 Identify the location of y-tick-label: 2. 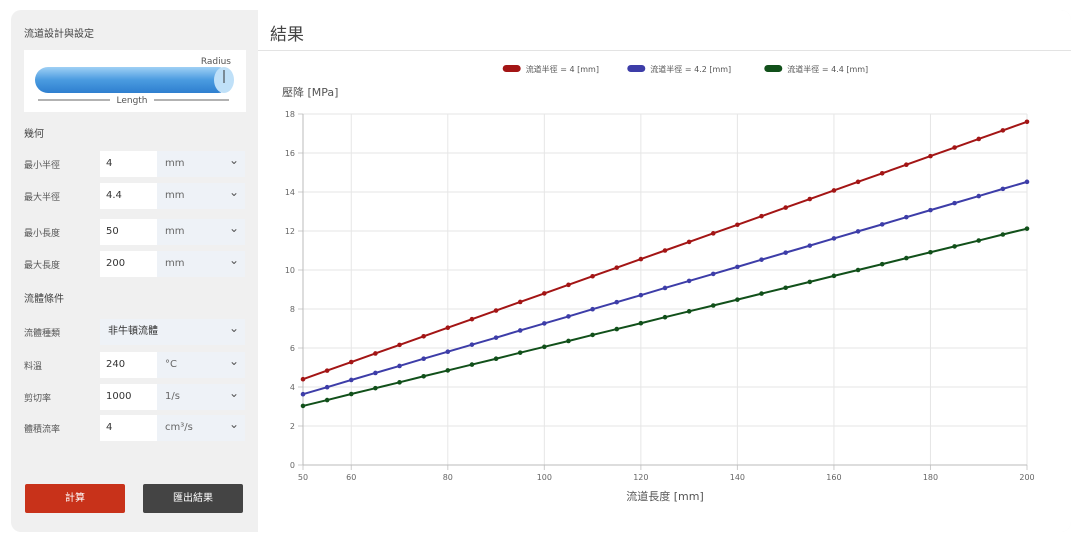
(292, 426).